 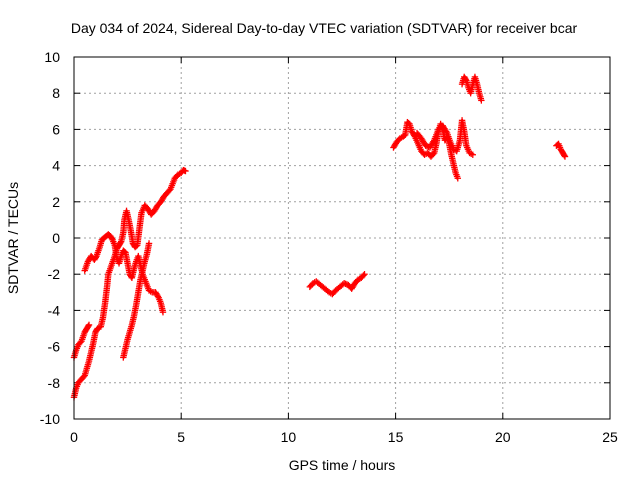 I want to click on y-tick-label: 0, so click(x=56, y=238).